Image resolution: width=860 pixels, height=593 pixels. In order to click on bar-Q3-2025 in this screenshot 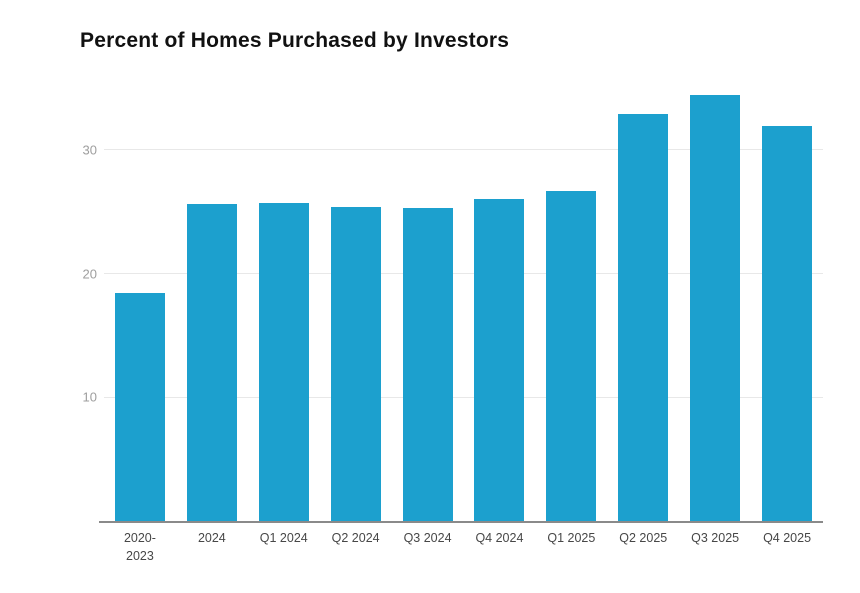, I will do `click(715, 308)`.